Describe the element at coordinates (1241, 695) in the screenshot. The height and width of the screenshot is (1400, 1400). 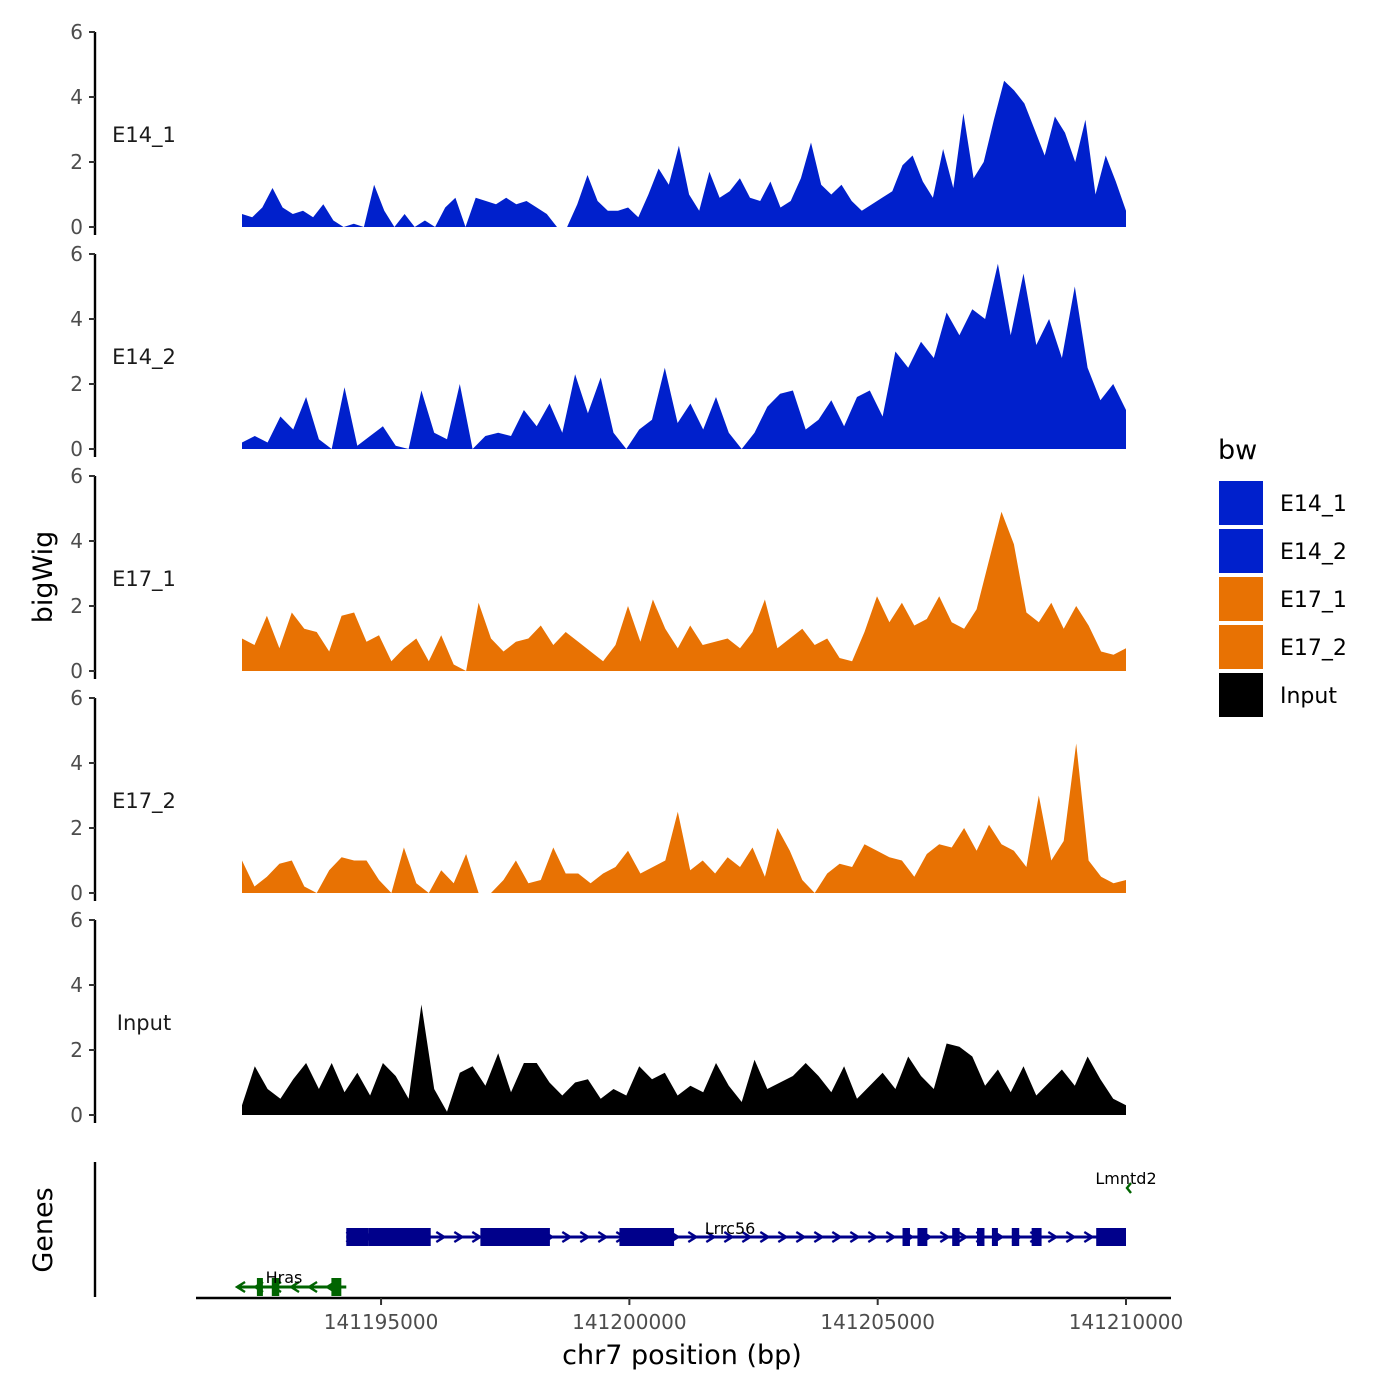
I see `legend-swatch-Input` at that location.